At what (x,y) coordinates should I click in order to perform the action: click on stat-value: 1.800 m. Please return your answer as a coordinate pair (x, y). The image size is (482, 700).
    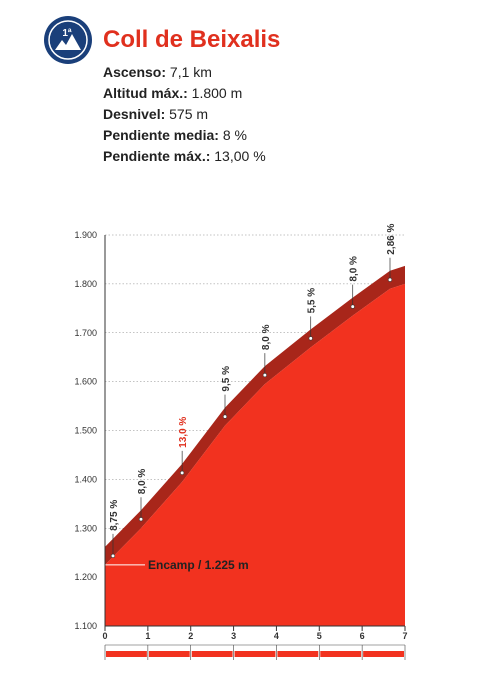
    Looking at the image, I should click on (217, 93).